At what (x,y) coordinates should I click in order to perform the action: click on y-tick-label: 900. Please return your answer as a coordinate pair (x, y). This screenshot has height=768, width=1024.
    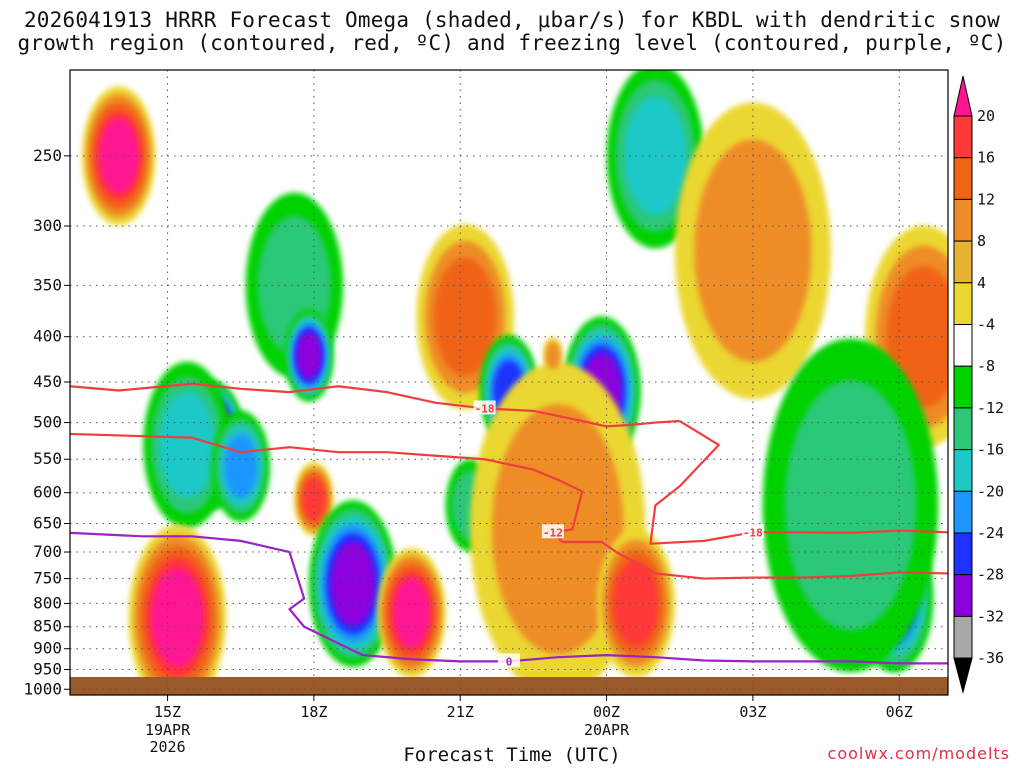
    Looking at the image, I should click on (47, 648).